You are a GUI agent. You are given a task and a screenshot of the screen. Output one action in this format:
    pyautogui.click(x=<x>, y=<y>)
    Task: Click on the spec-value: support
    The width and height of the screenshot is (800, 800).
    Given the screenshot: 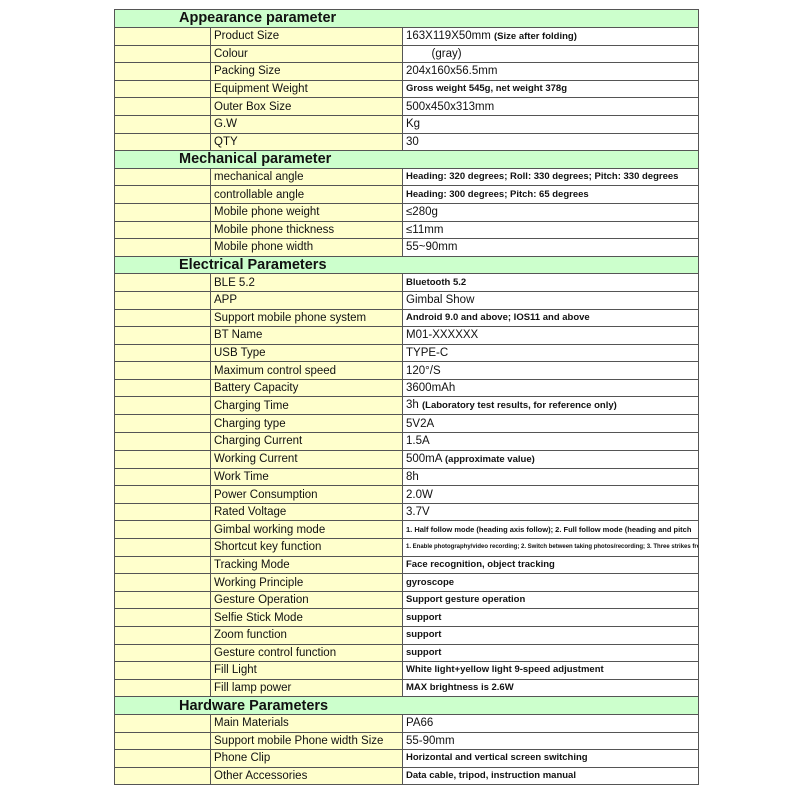 What is the action you would take?
    pyautogui.click(x=550, y=635)
    